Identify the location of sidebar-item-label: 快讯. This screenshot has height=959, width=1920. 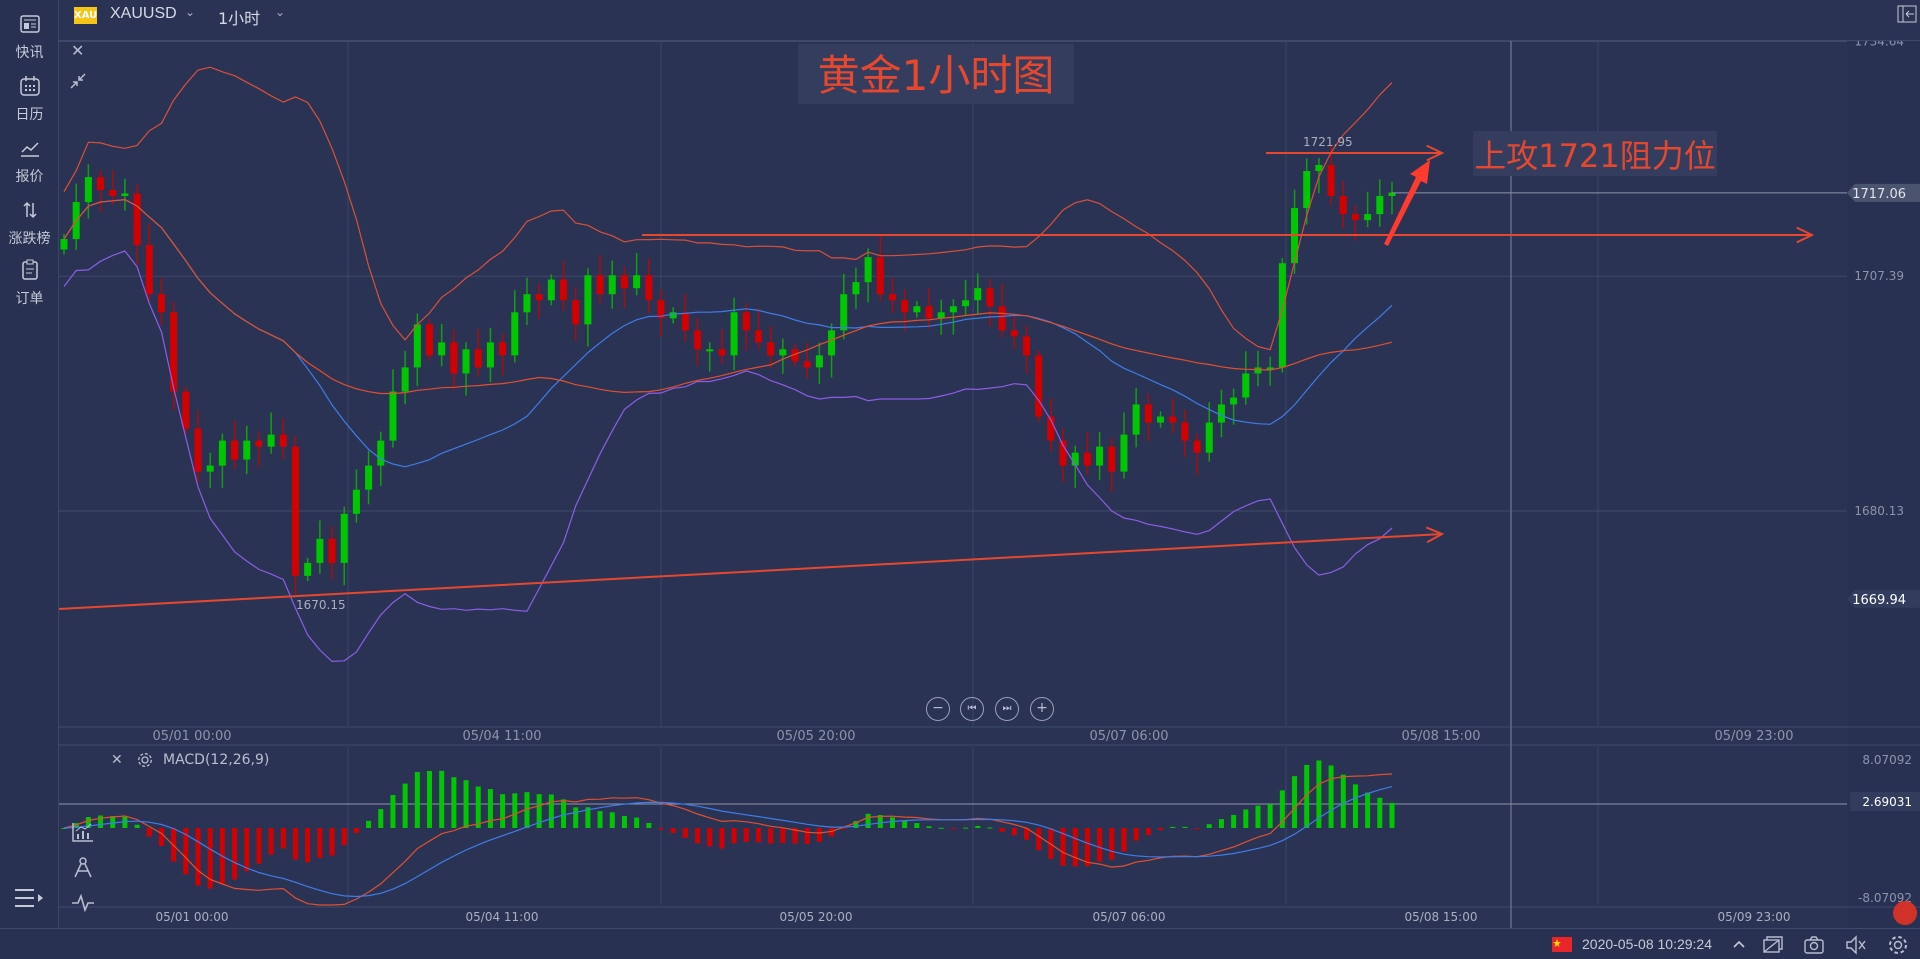
(29, 53).